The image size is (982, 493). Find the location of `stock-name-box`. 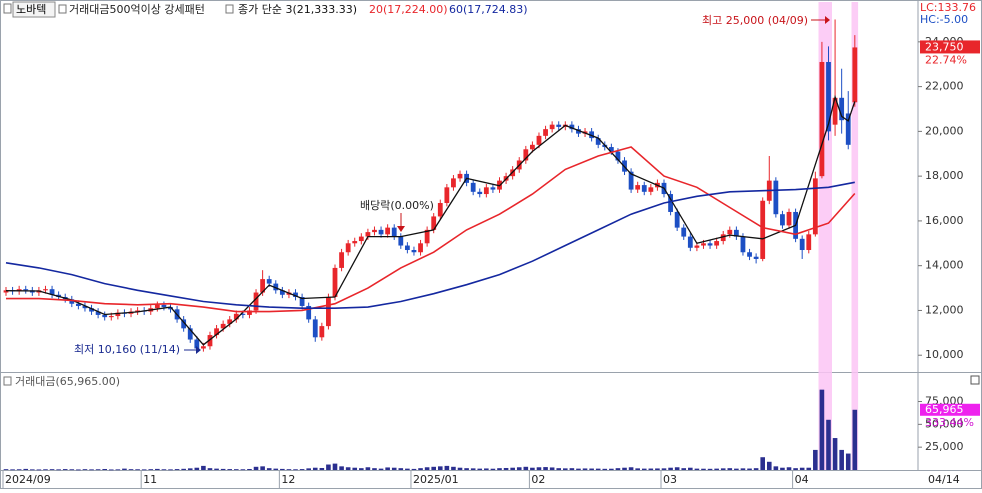

stock-name-box is located at coordinates (34, 9).